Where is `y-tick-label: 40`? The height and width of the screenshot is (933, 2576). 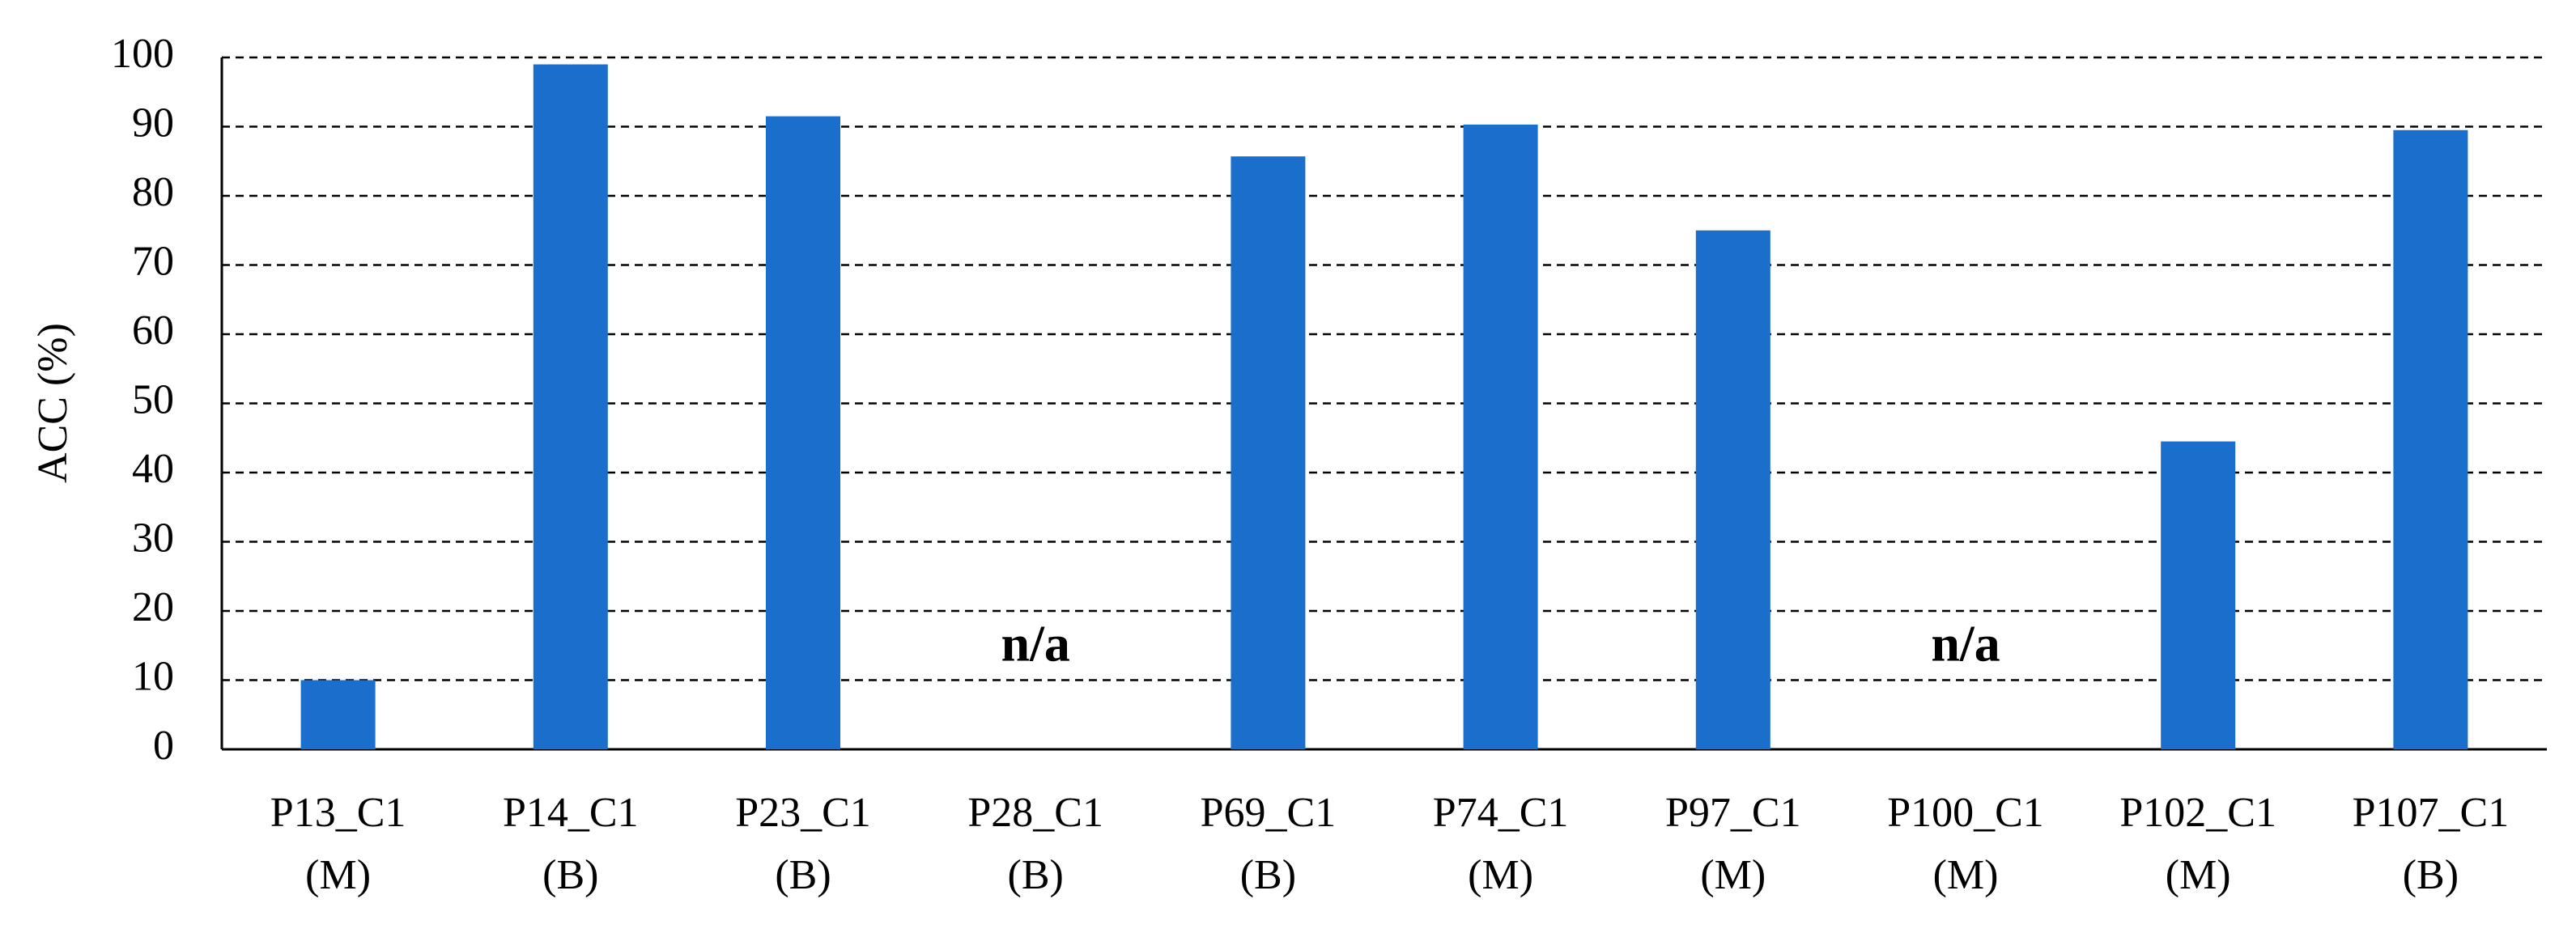 y-tick-label: 40 is located at coordinates (153, 469).